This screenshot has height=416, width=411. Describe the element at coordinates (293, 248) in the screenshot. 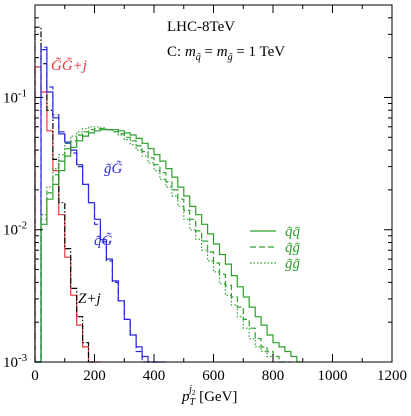

I see `legend-label-qg: q̃g̃` at that location.